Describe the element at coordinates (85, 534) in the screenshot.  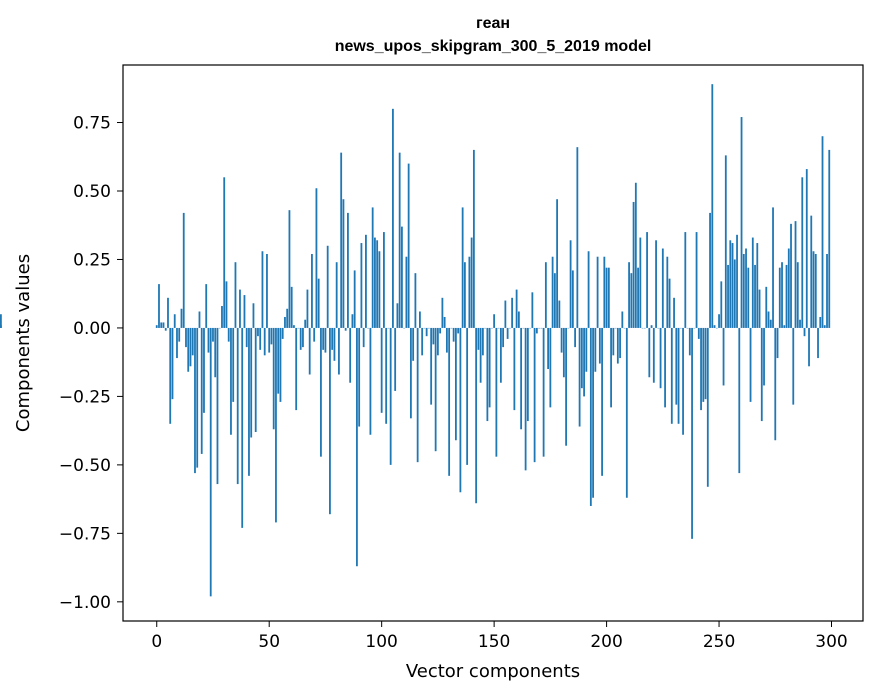
I see `y-tick-label: −0.75` at that location.